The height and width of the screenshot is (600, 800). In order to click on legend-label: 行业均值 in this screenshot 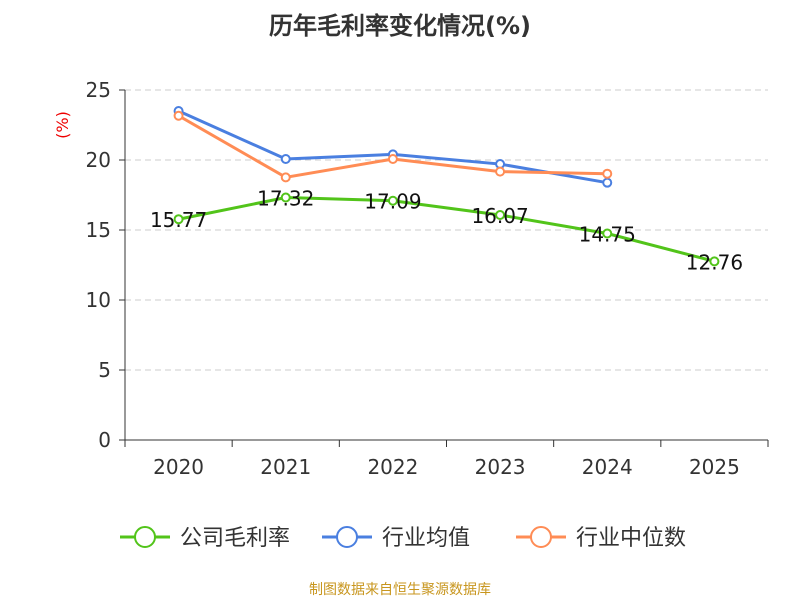, I will do `click(426, 538)`.